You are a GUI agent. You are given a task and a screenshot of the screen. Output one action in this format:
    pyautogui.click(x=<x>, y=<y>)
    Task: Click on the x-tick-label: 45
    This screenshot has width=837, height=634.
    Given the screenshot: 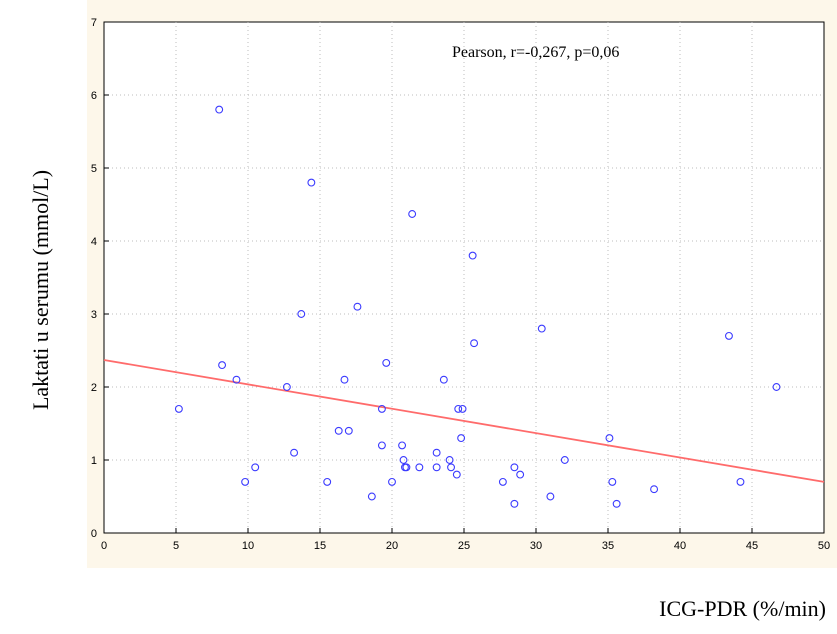 What is the action you would take?
    pyautogui.click(x=752, y=546)
    